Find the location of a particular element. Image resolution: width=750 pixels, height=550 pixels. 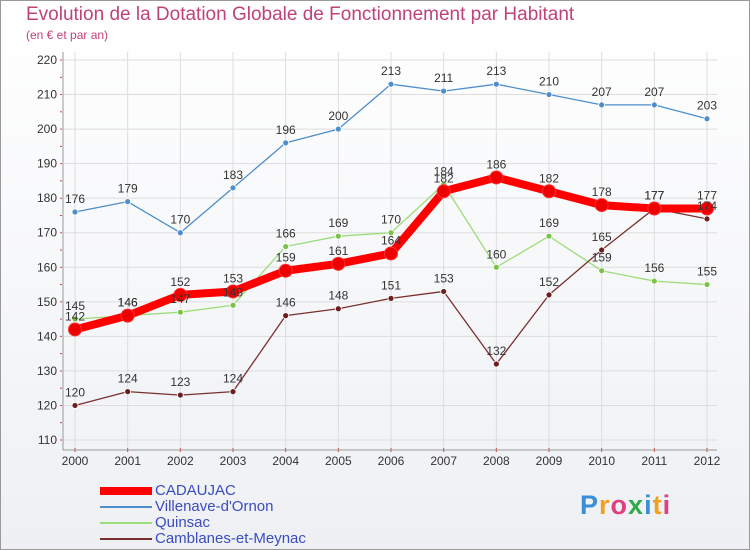

data-label: 196 is located at coordinates (286, 130).